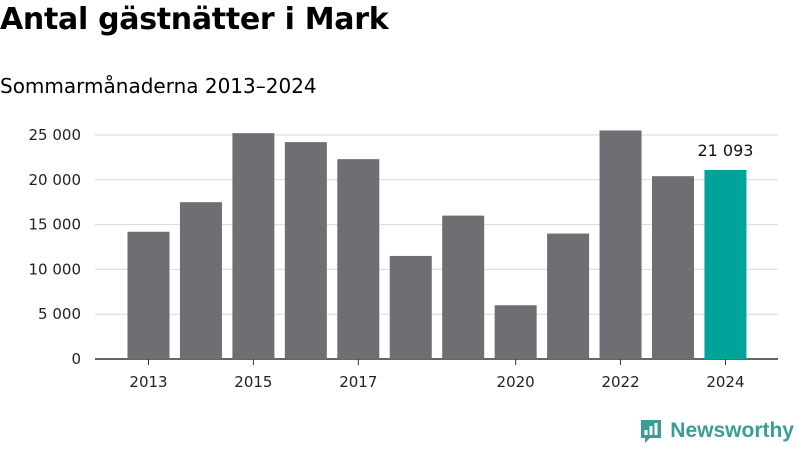 This screenshot has width=800, height=450. What do you see at coordinates (358, 259) in the screenshot?
I see `bar-2017` at bounding box center [358, 259].